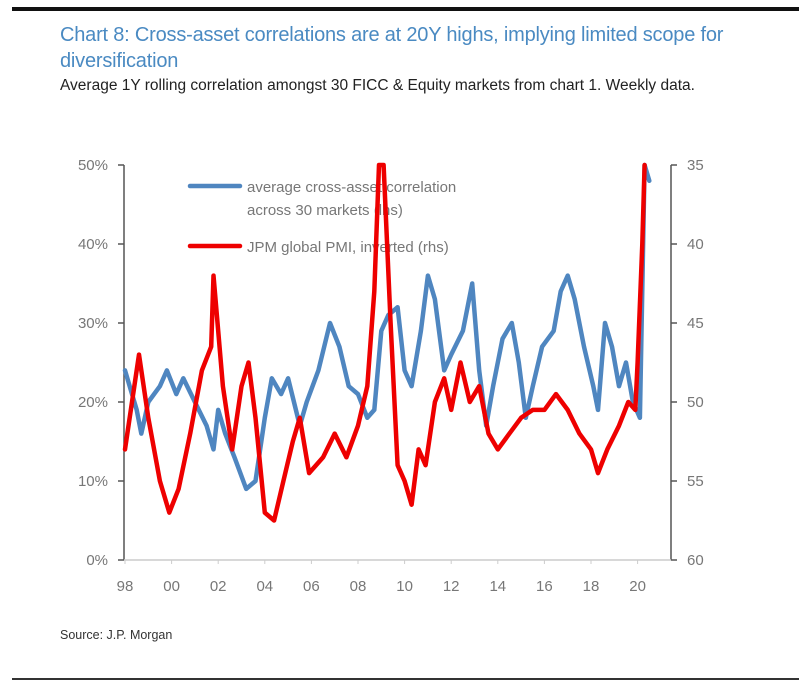 The height and width of the screenshot is (686, 799). What do you see at coordinates (311, 586) in the screenshot?
I see `x-axis-tick-label: 06` at bounding box center [311, 586].